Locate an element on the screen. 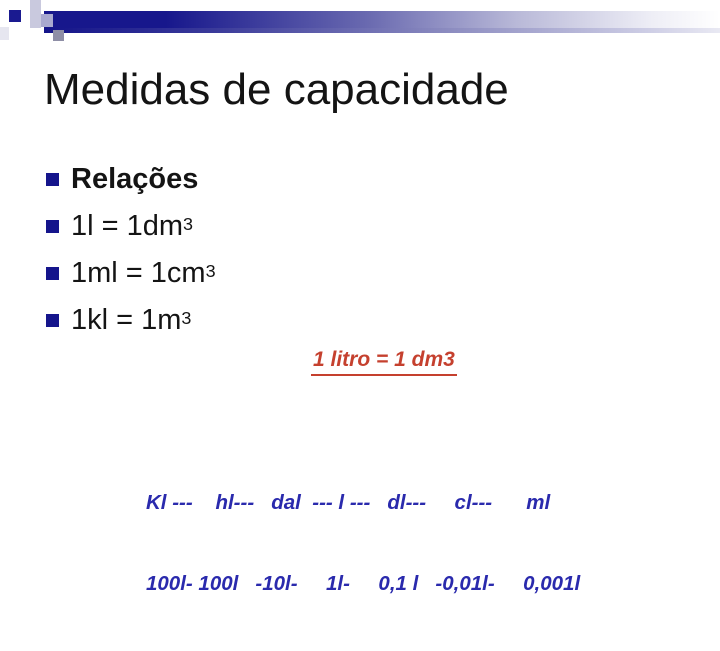  bullet-item: 1l = 1dm 3 is located at coordinates (131, 226).